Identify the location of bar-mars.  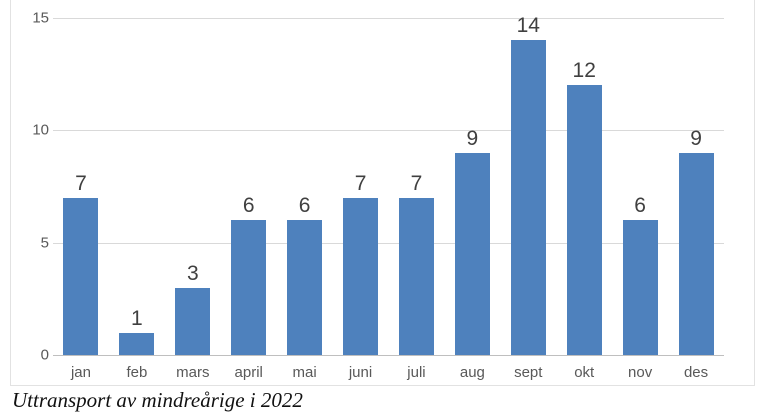
(193, 321).